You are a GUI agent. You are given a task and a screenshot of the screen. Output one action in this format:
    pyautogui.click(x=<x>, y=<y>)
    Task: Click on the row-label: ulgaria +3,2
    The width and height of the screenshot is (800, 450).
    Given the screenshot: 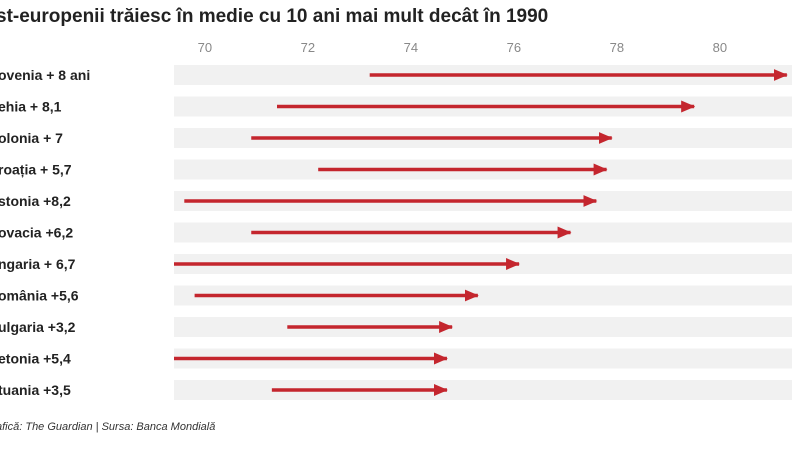 What is the action you would take?
    pyautogui.click(x=38, y=327)
    